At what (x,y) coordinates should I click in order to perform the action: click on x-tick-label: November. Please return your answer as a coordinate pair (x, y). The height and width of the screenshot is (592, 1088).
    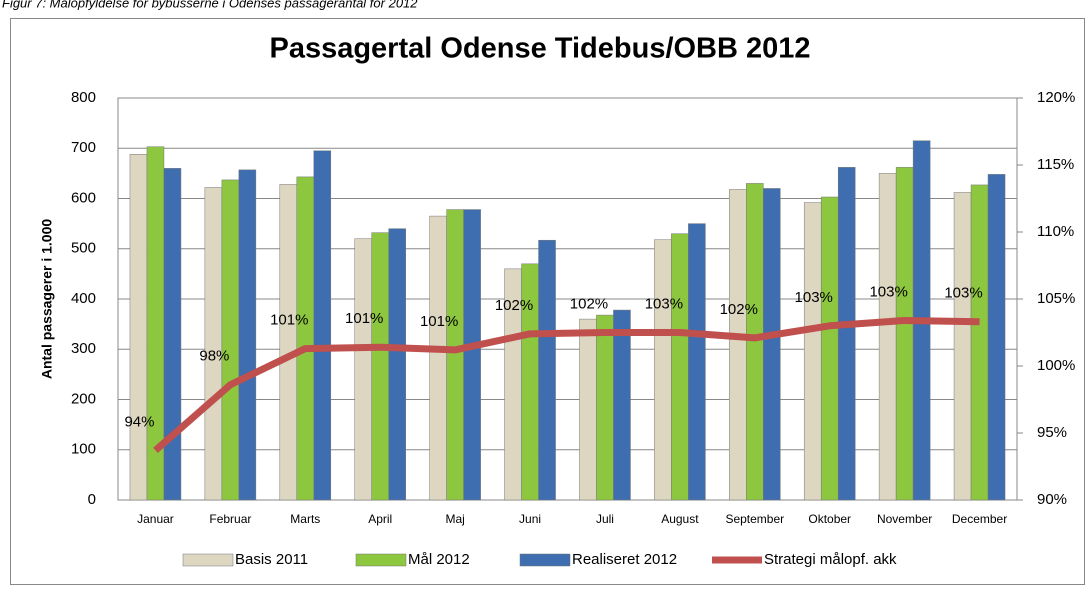
    Looking at the image, I should click on (904, 519).